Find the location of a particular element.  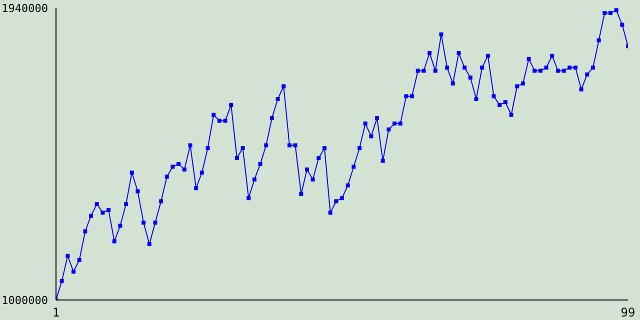

x-tick-label: 99 is located at coordinates (628, 313).